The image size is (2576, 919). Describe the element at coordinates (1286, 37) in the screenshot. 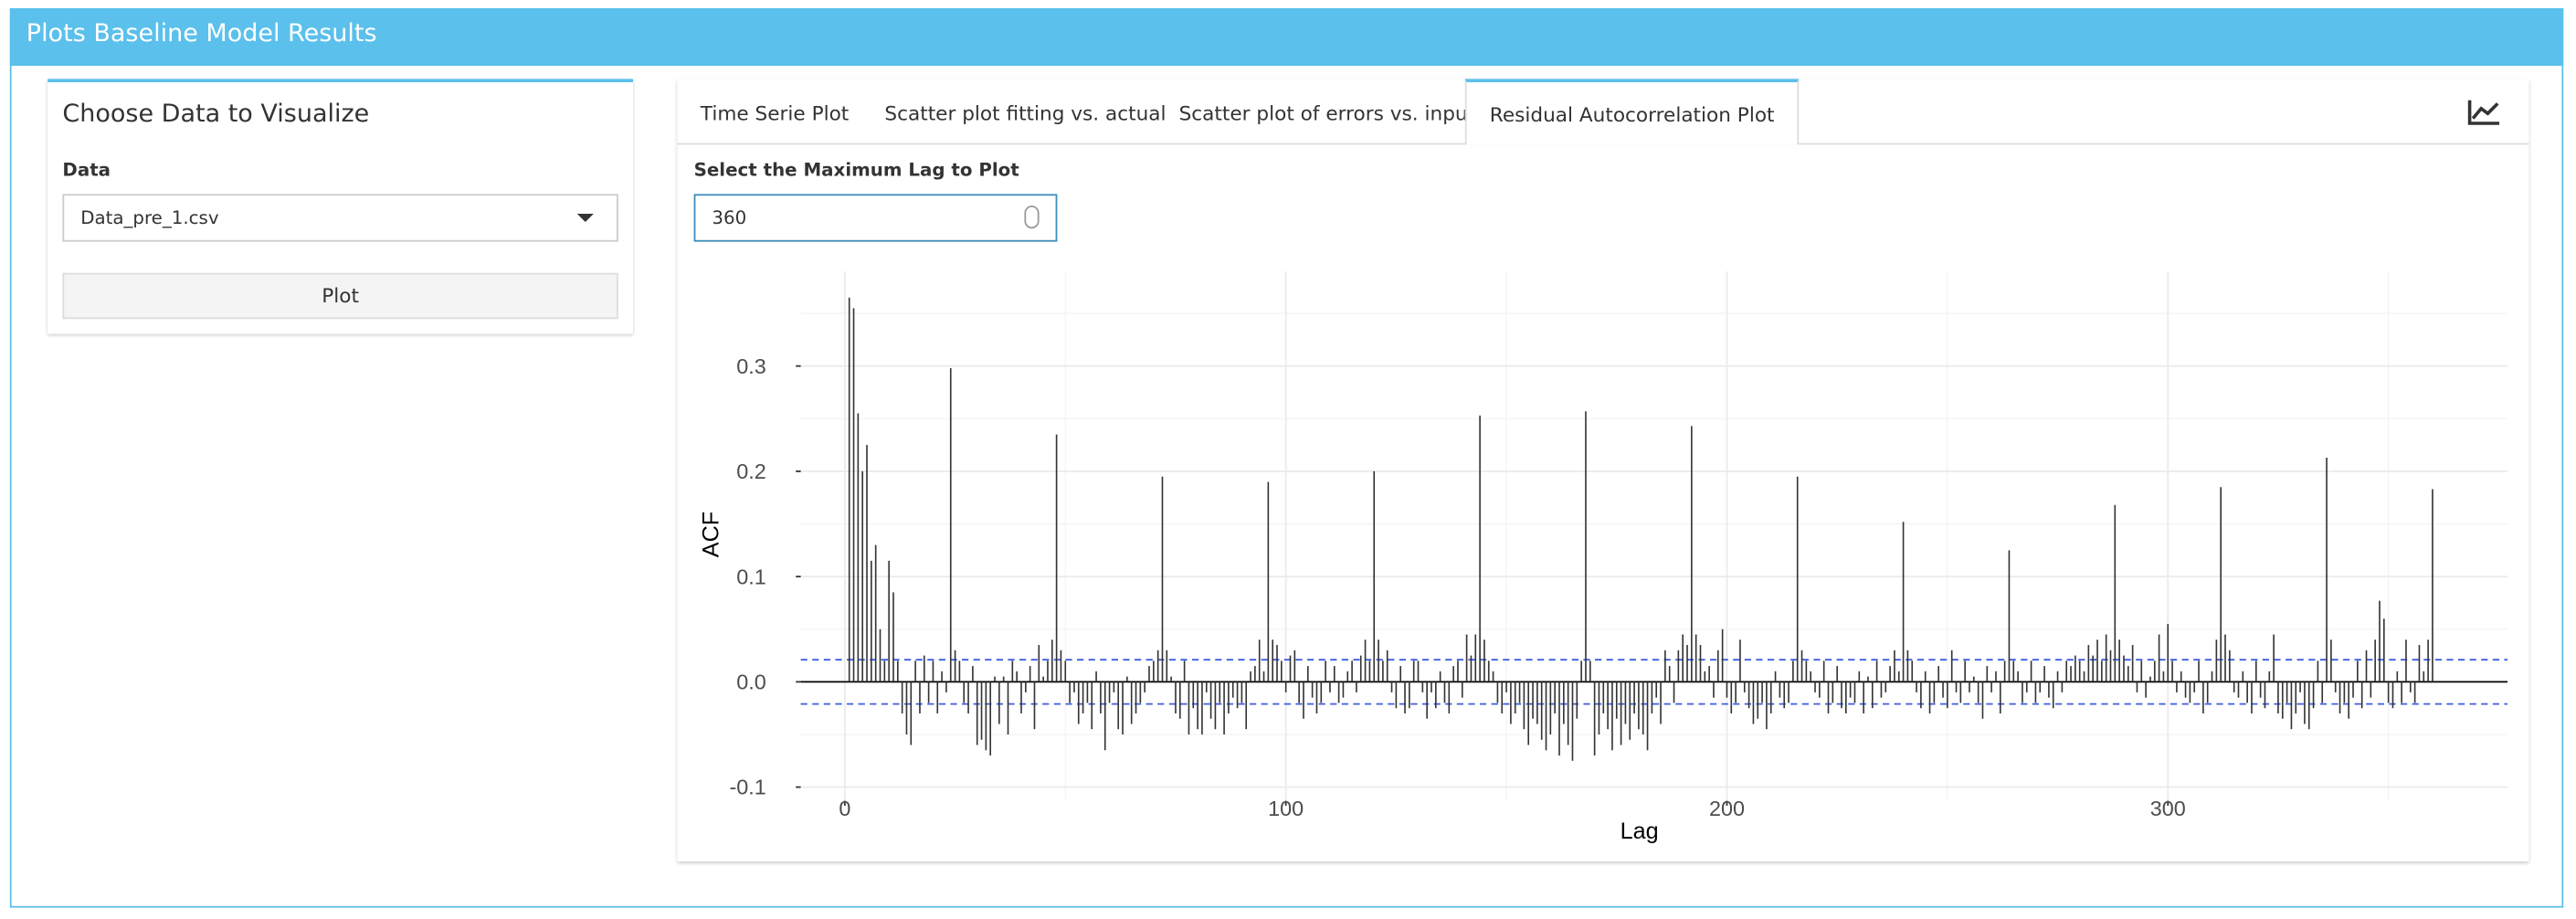

I see `header-bar` at that location.